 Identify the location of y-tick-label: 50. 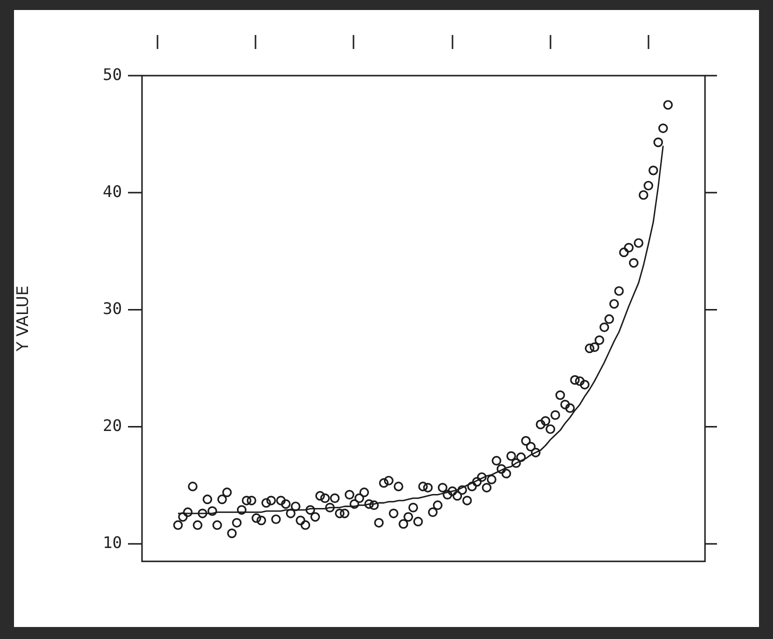
(112, 74).